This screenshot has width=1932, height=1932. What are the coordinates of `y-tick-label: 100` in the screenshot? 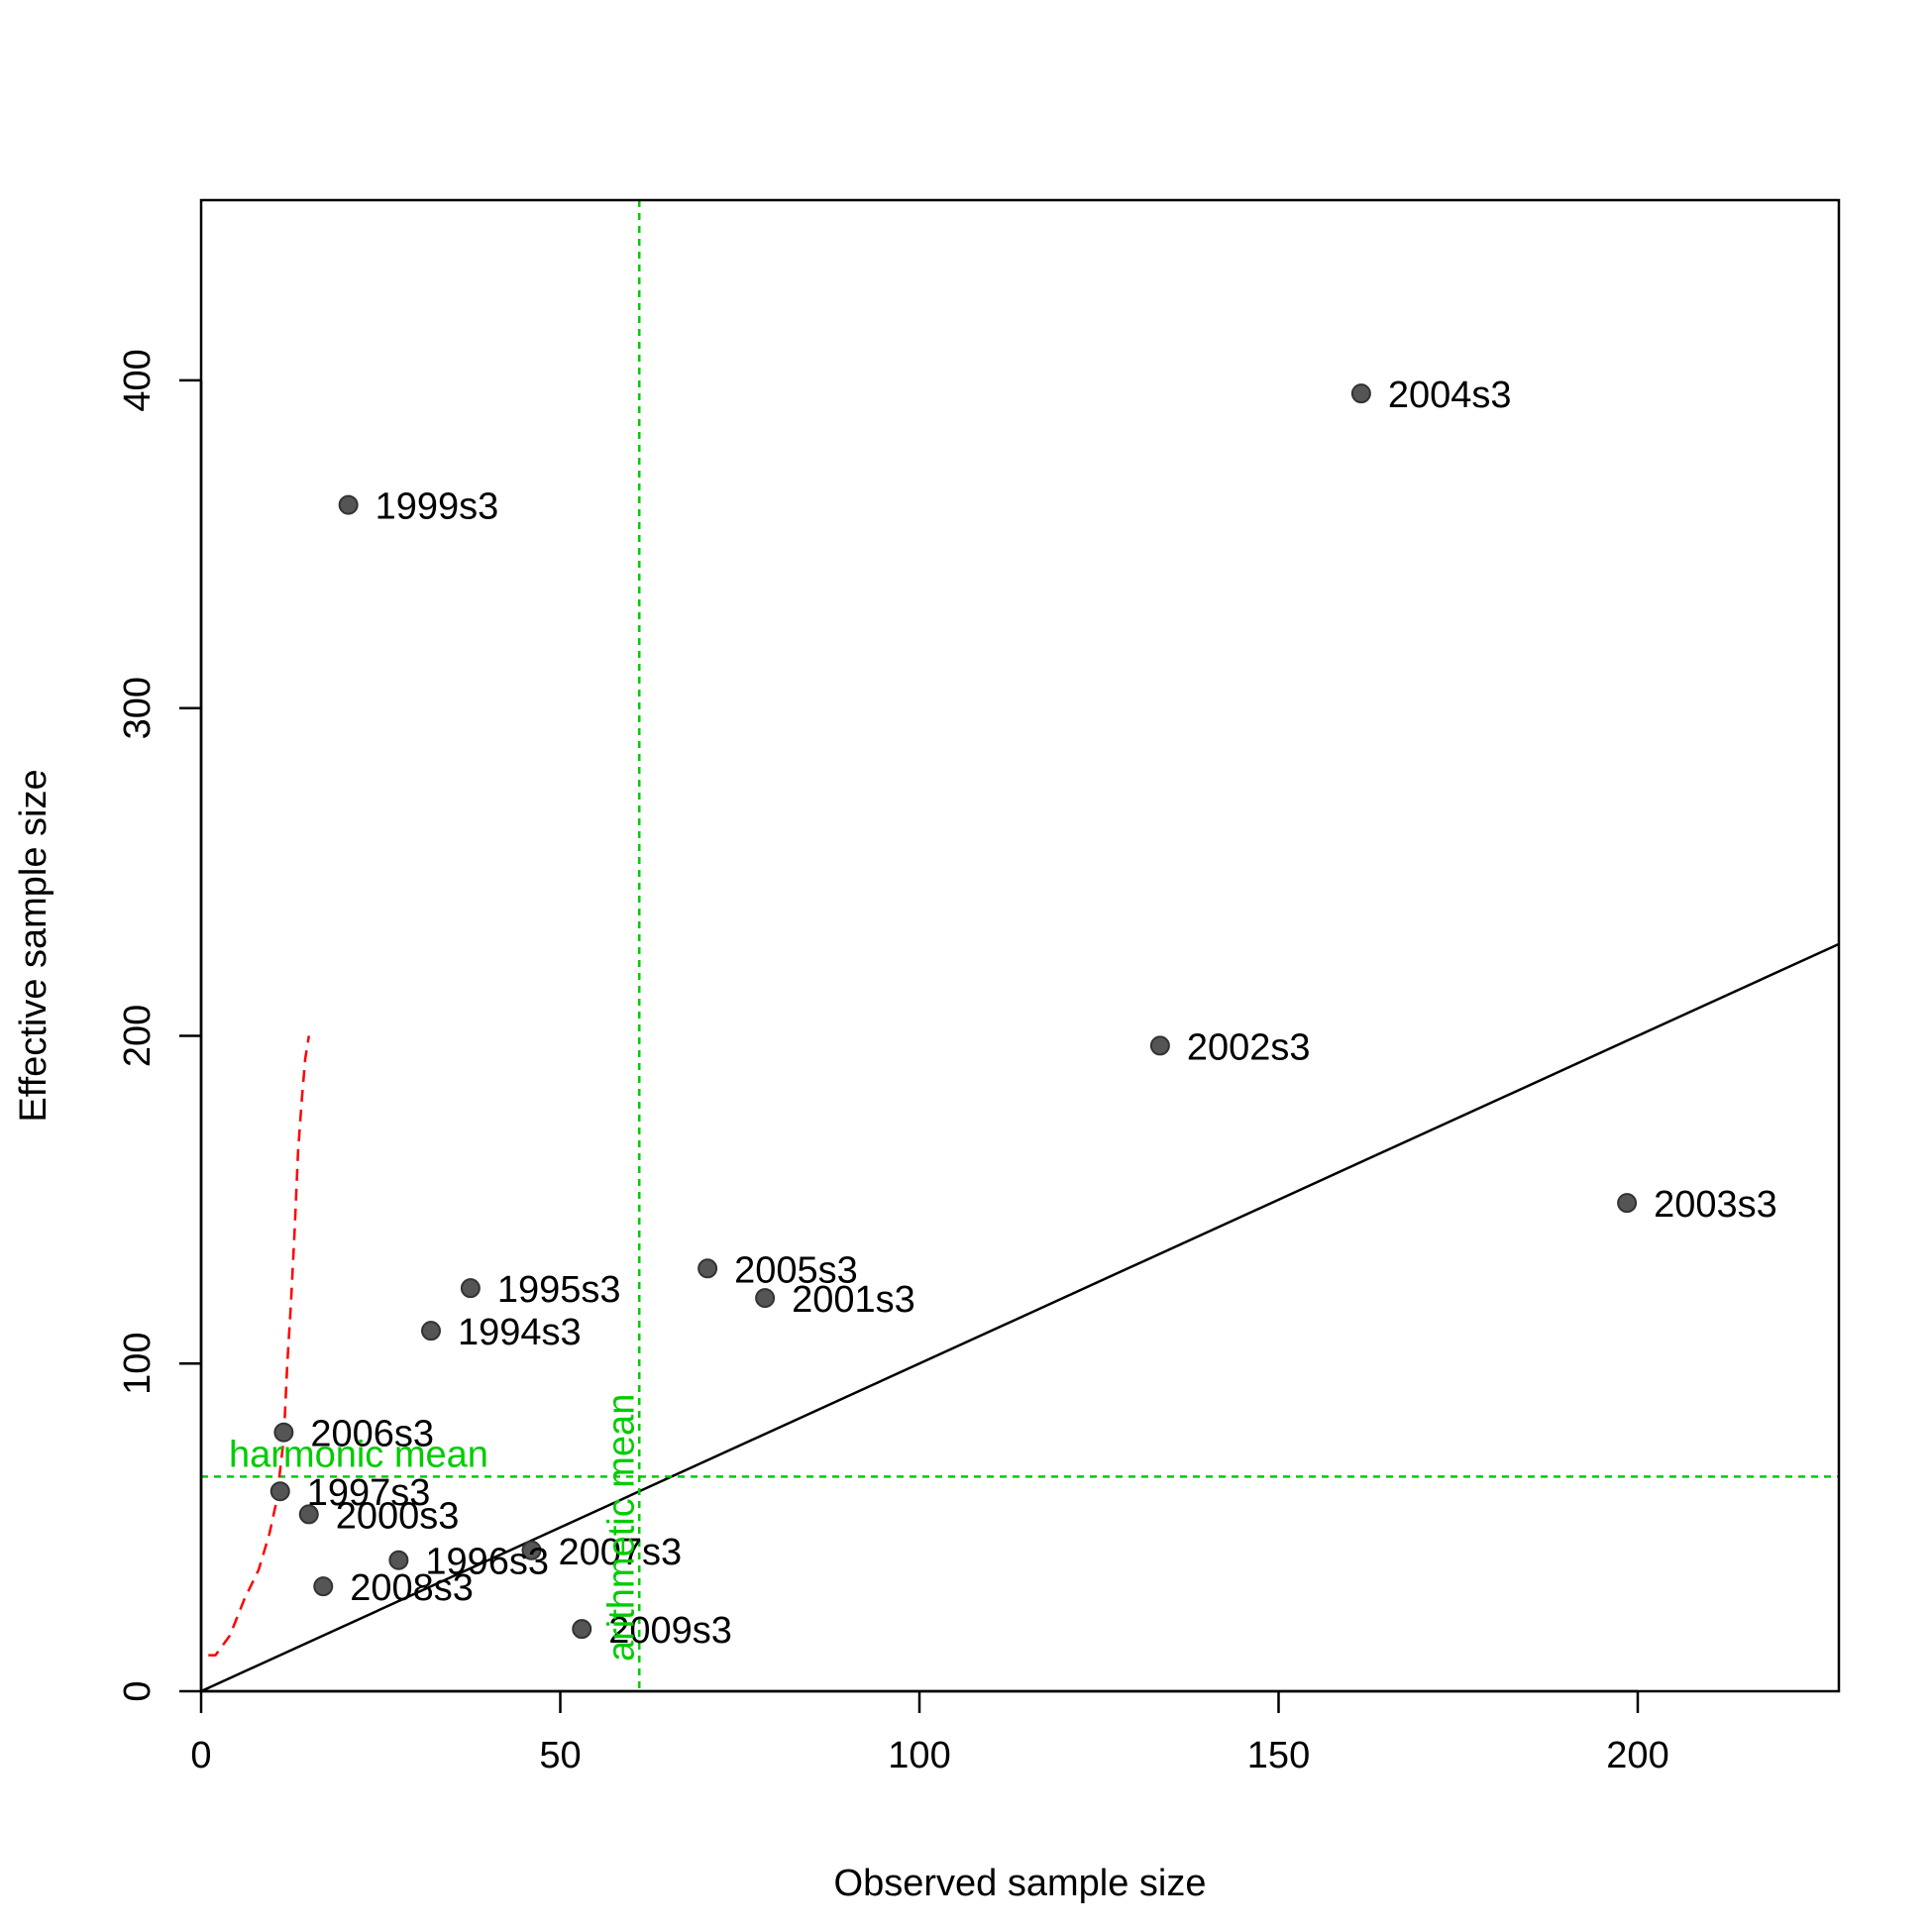 It's located at (138, 1364).